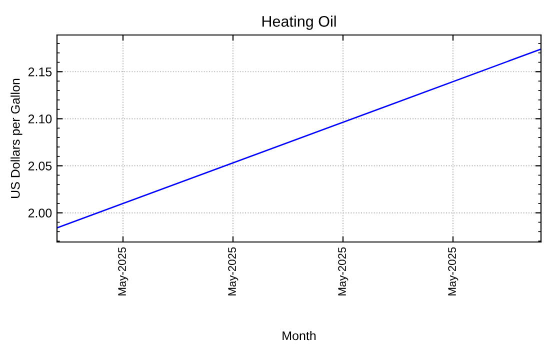 This screenshot has height=350, width=550. What do you see at coordinates (299, 335) in the screenshot?
I see `x-axis-title: Month` at bounding box center [299, 335].